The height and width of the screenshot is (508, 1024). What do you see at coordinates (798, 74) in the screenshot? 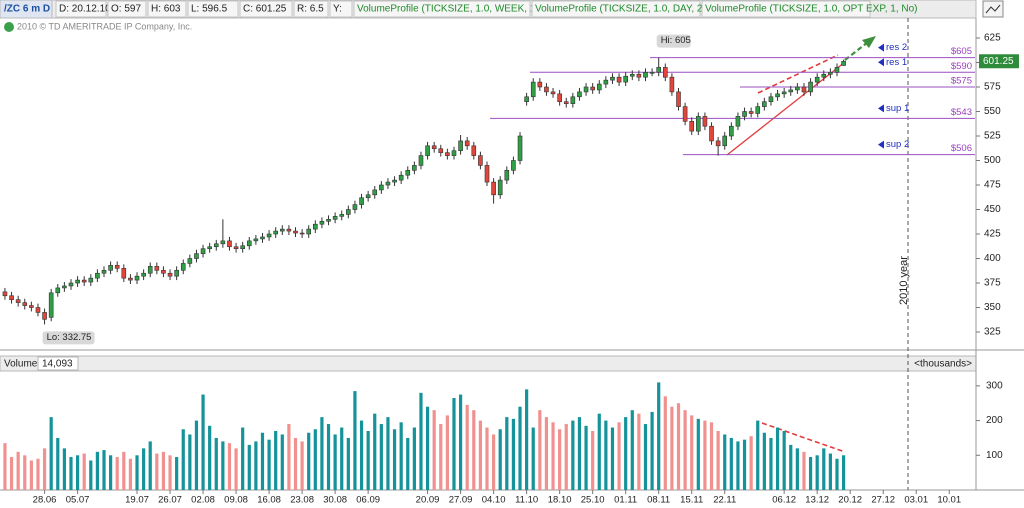
I see `trend-line` at bounding box center [798, 74].